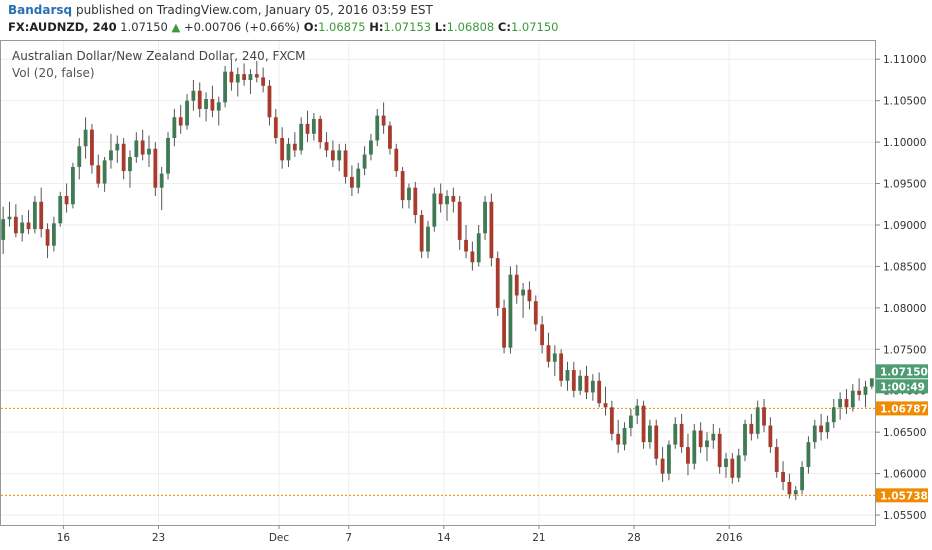 This screenshot has width=932, height=550. I want to click on y-tick-label: 1.05500, so click(904, 516).